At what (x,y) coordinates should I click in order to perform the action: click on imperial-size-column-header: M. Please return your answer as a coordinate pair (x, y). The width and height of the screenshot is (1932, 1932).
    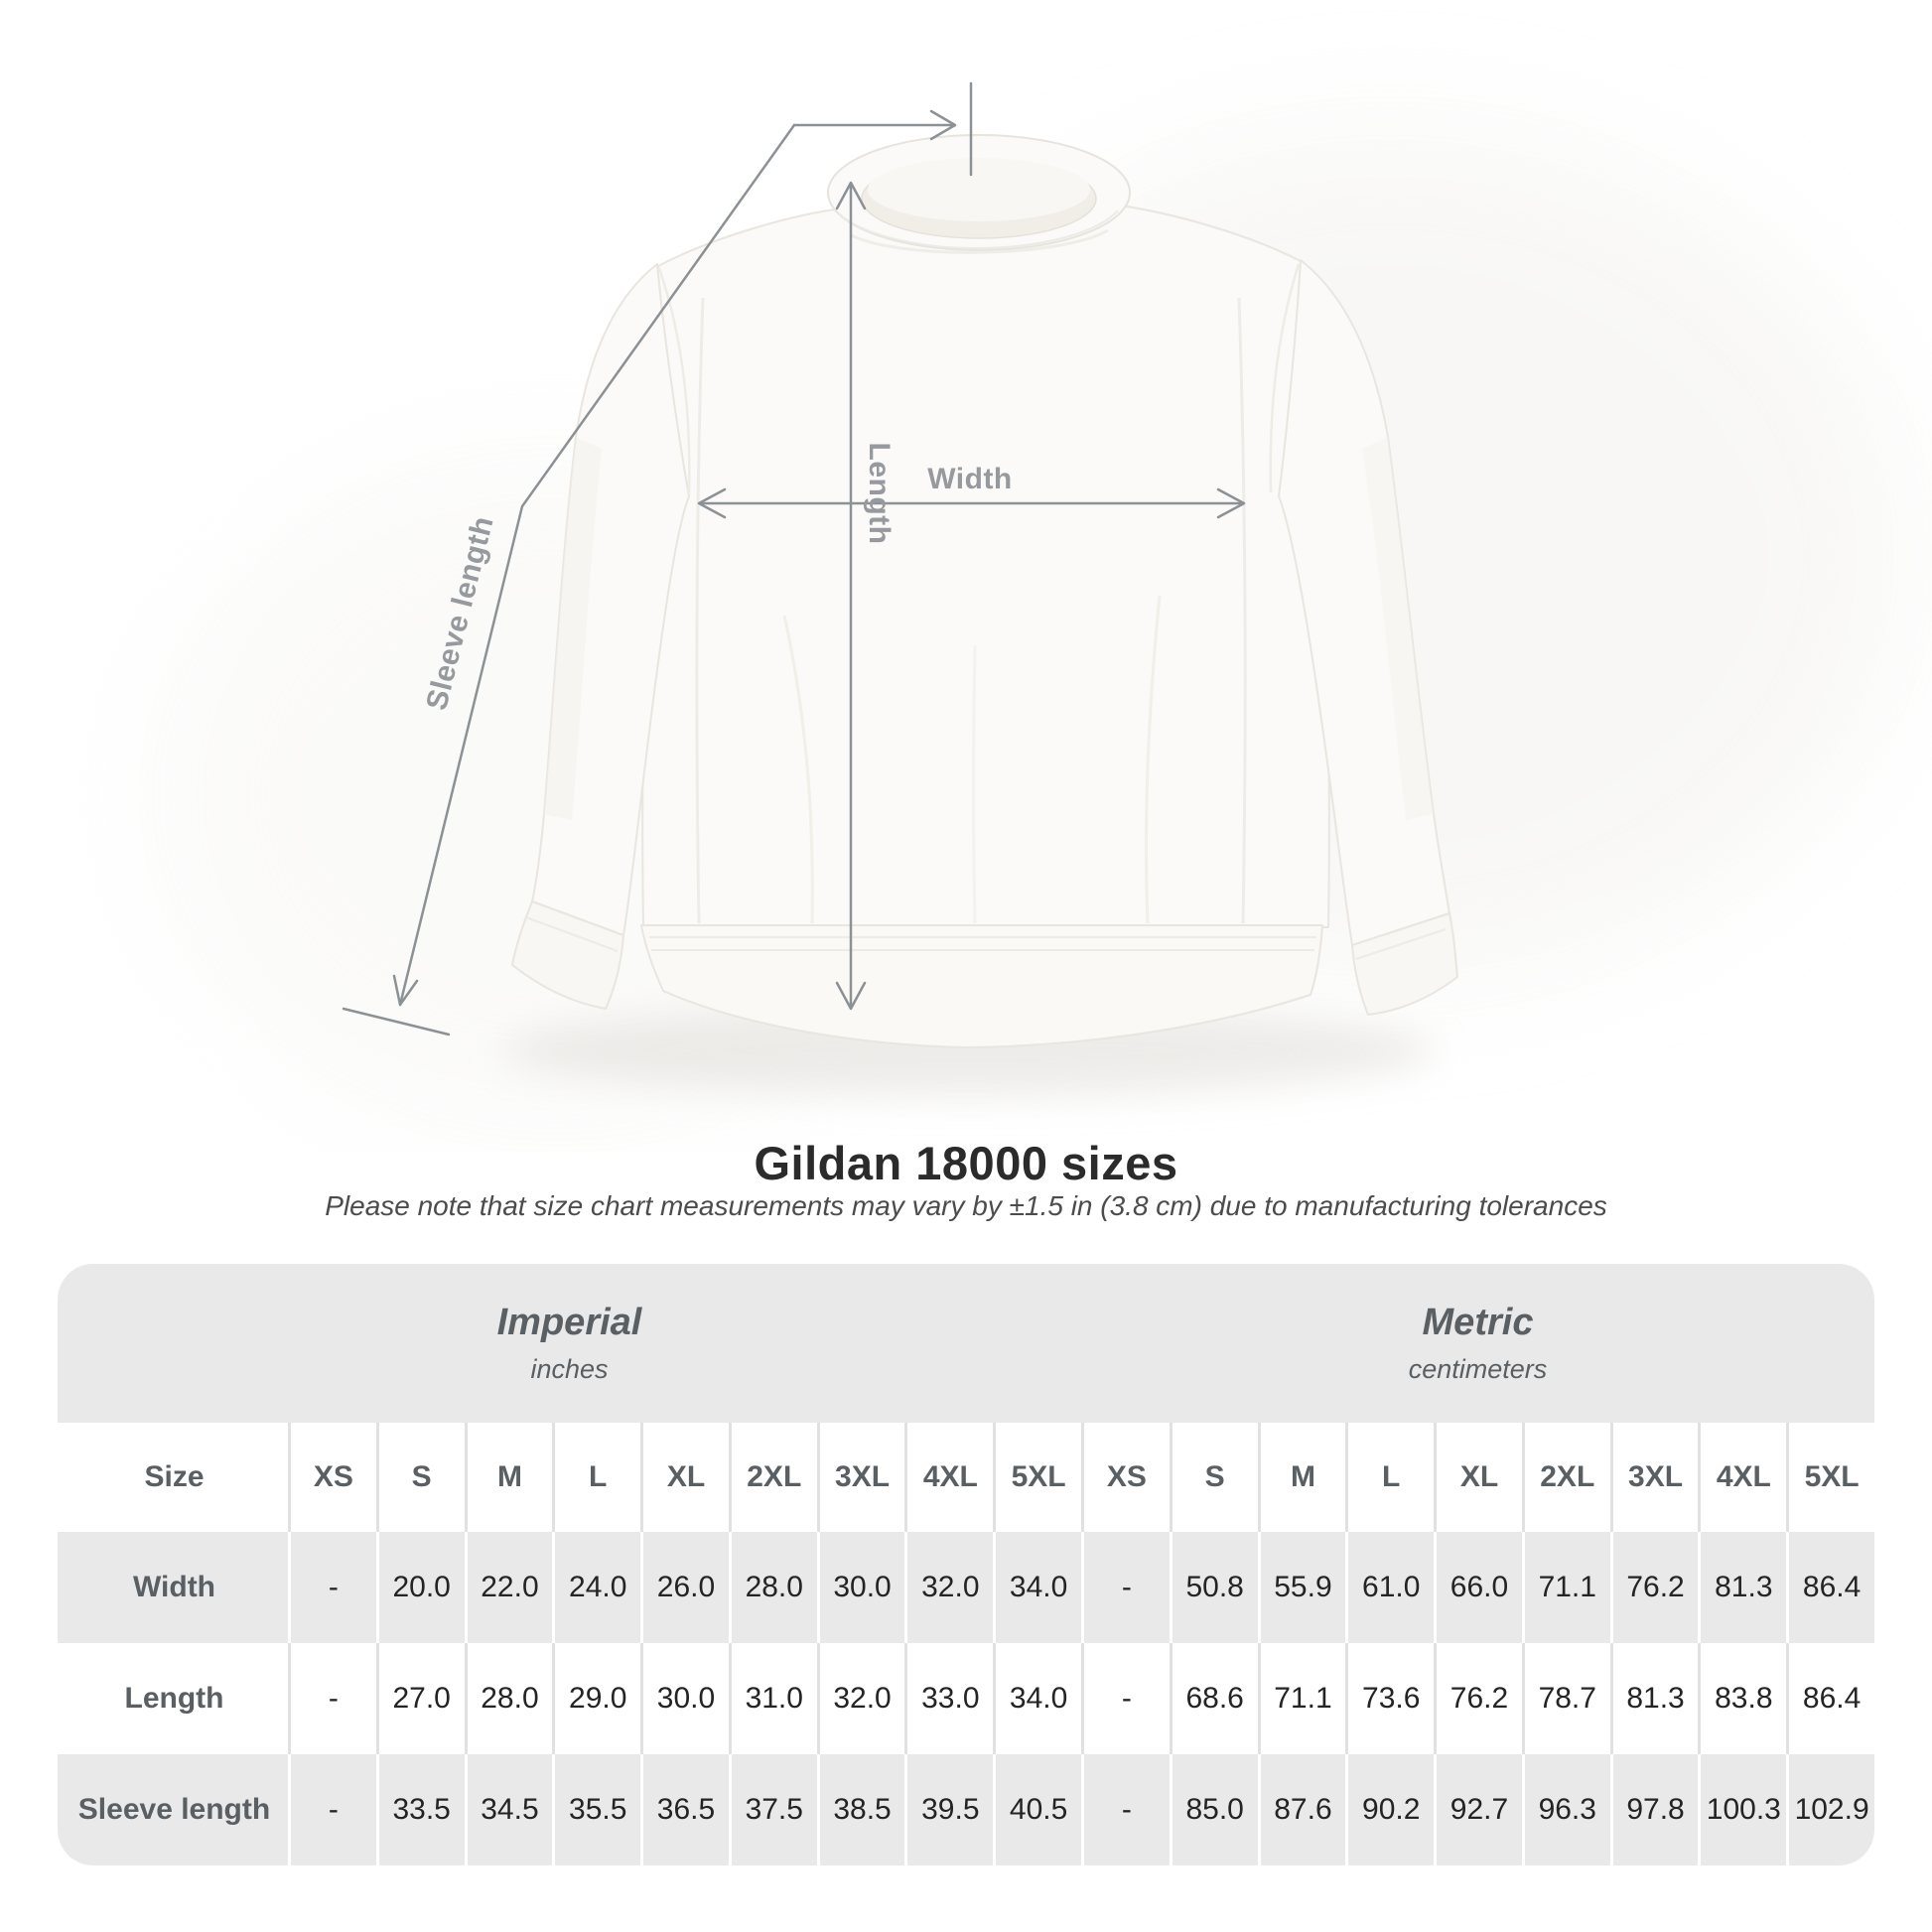
    Looking at the image, I should click on (508, 1478).